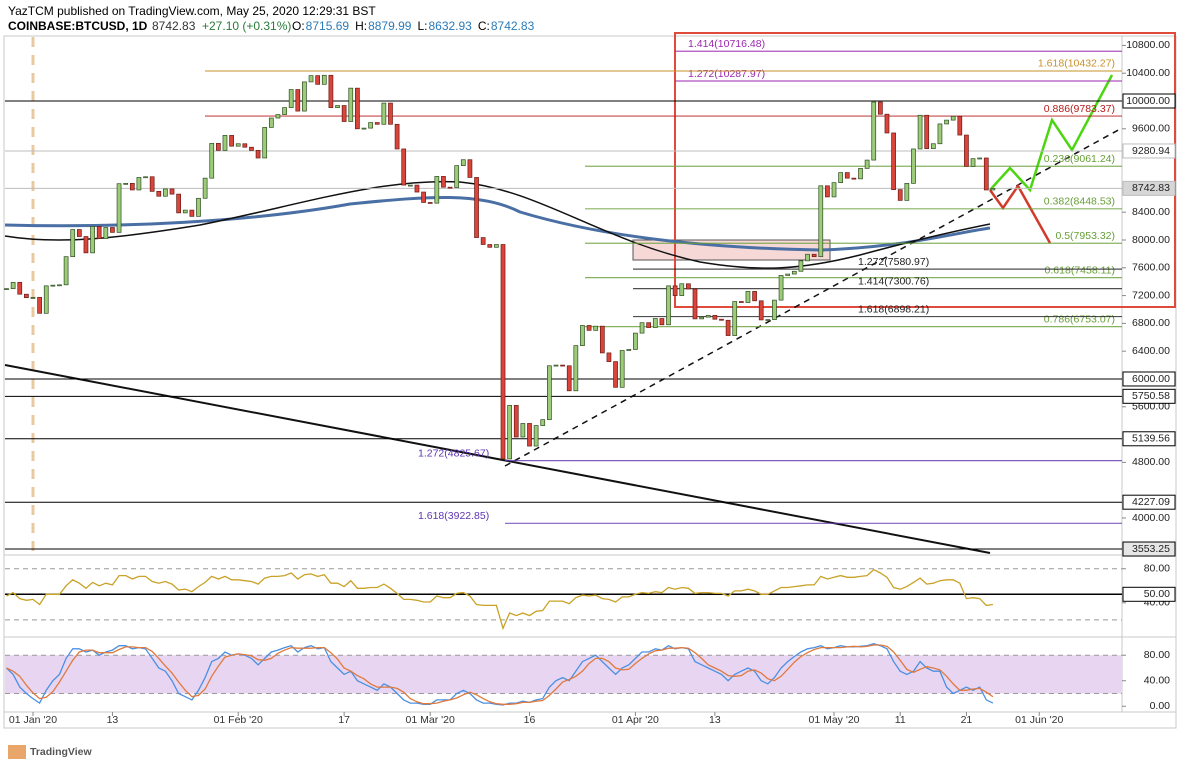 The height and width of the screenshot is (773, 1180). What do you see at coordinates (1148, 45) in the screenshot?
I see `y-tick-label: 10800.00` at bounding box center [1148, 45].